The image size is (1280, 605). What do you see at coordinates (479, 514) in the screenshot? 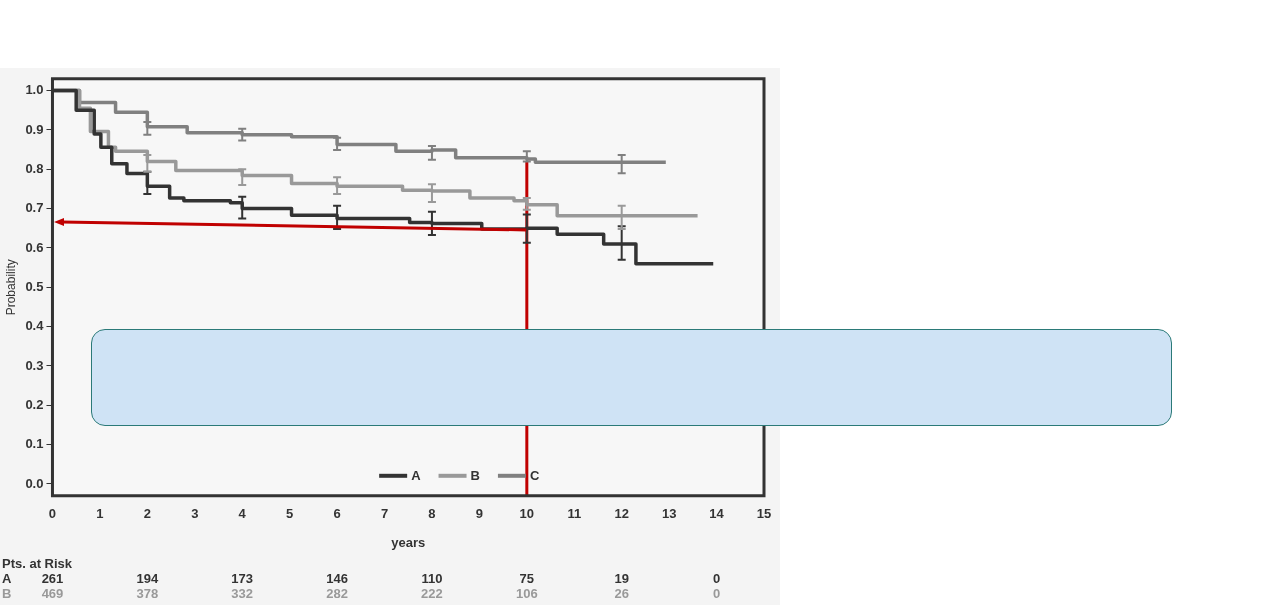
I see `x-tick-label: 9` at bounding box center [479, 514].